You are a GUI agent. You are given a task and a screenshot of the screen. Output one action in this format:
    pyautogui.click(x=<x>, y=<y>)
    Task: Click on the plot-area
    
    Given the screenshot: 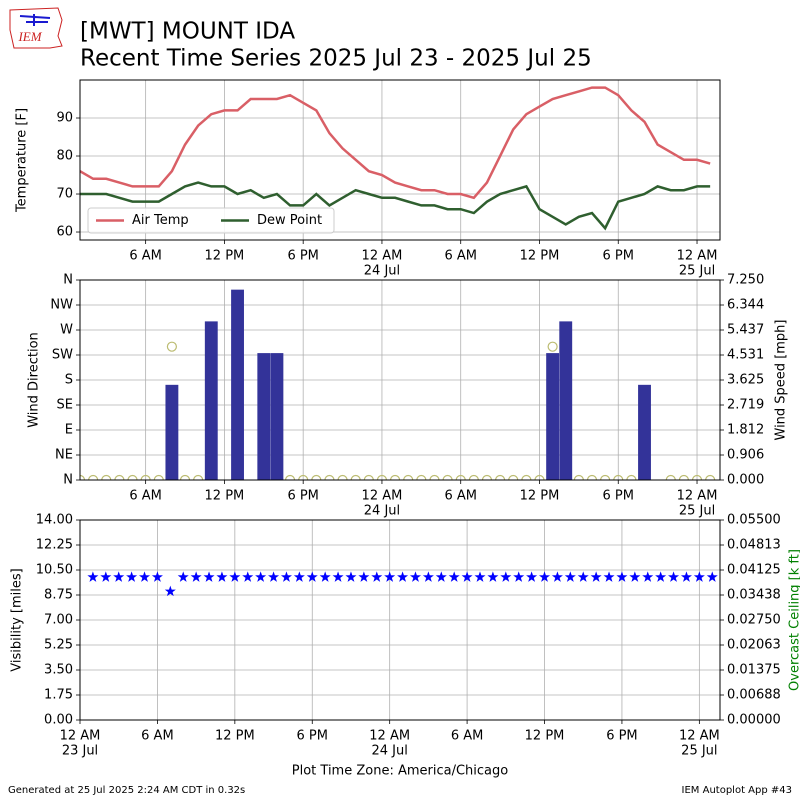 What is the action you would take?
    pyautogui.click(x=395, y=158)
    